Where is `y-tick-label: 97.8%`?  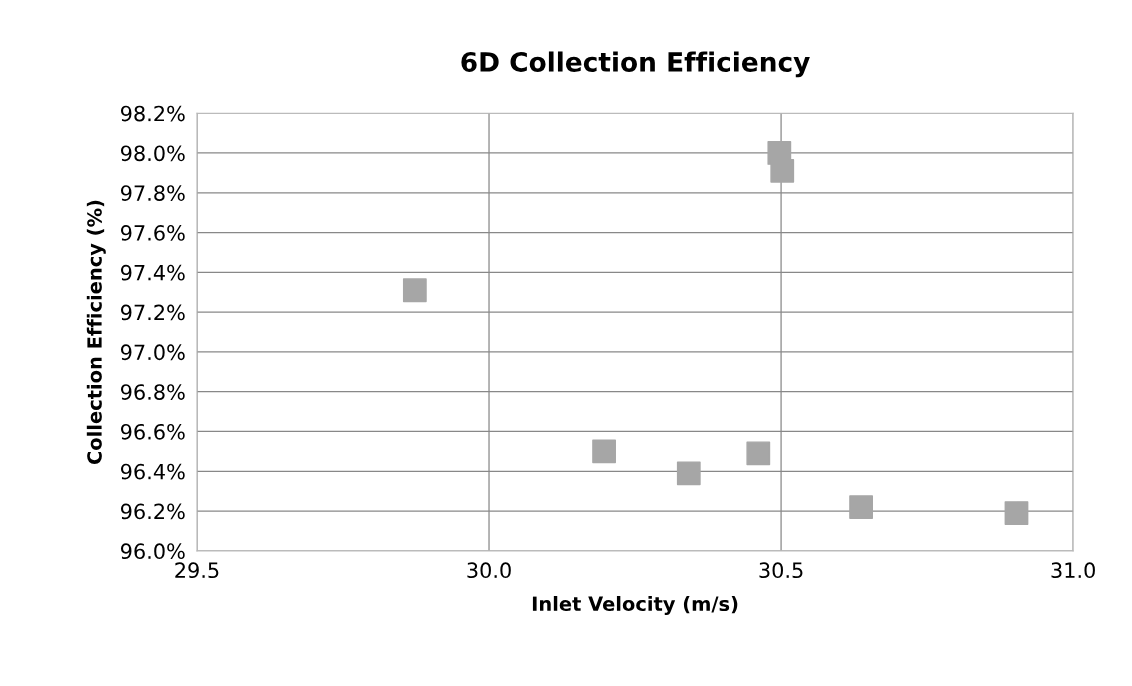
y-tick-label: 97.8% is located at coordinates (152, 193).